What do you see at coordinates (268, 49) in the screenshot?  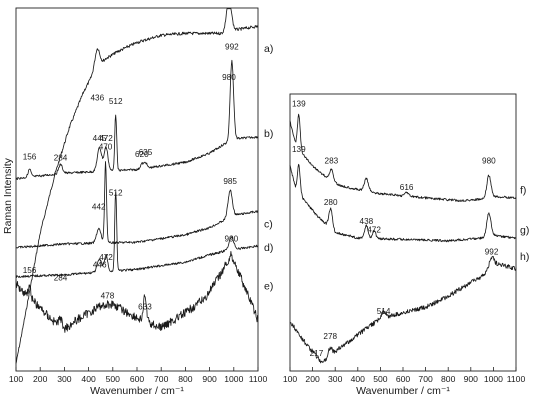 I see `curve-label: a)` at bounding box center [268, 49].